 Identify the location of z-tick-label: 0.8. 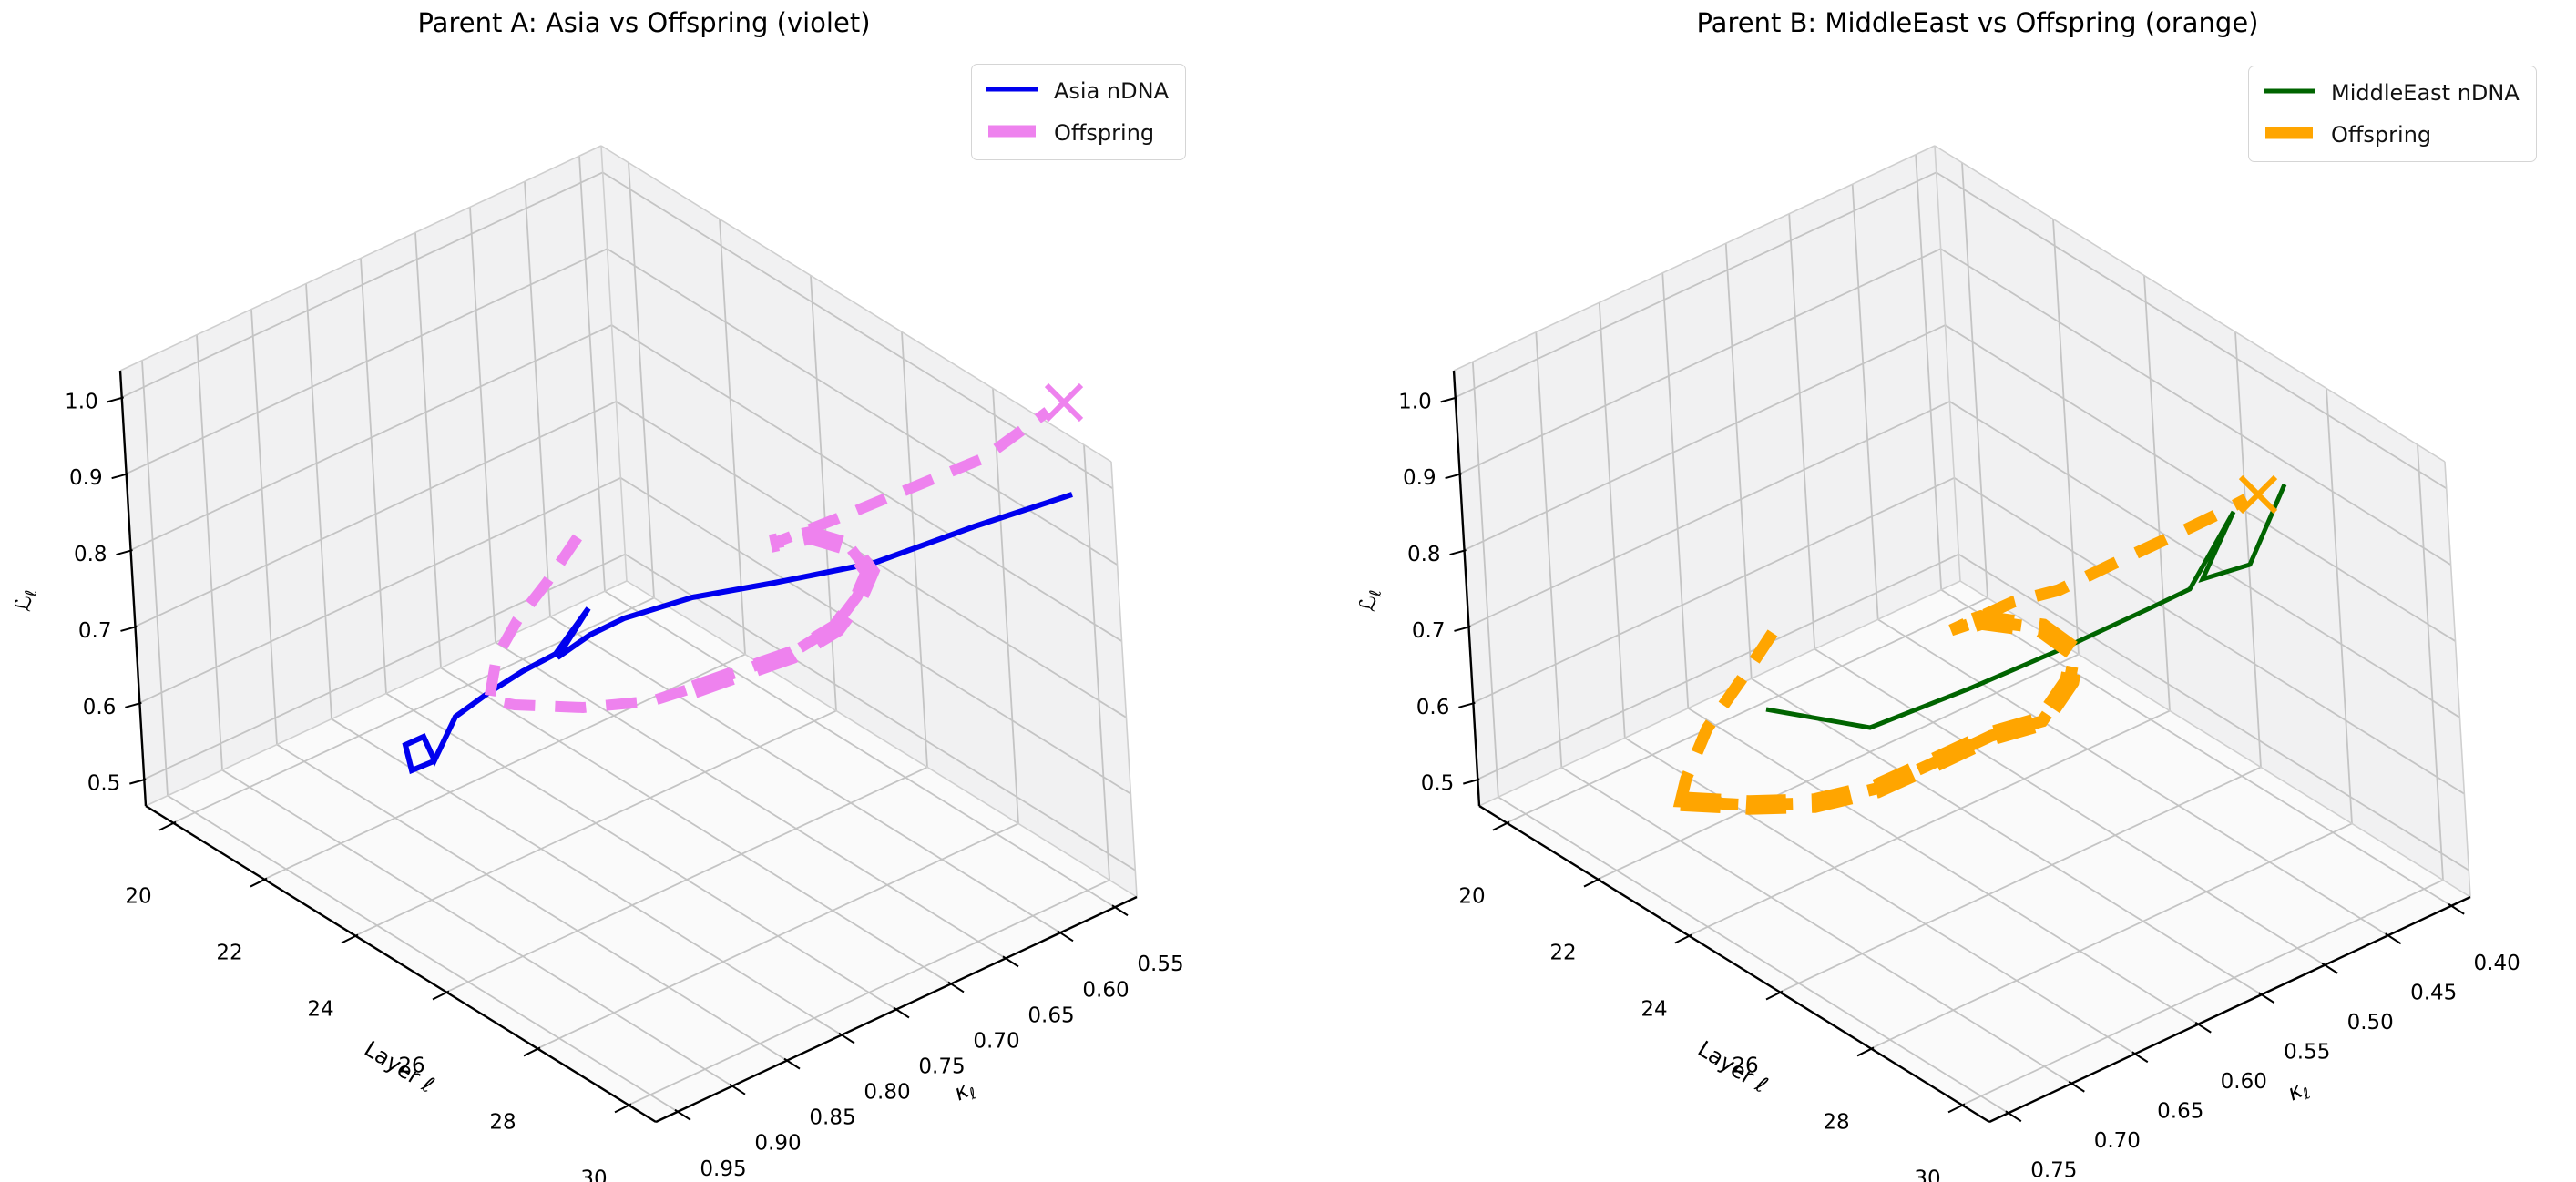
(90, 554).